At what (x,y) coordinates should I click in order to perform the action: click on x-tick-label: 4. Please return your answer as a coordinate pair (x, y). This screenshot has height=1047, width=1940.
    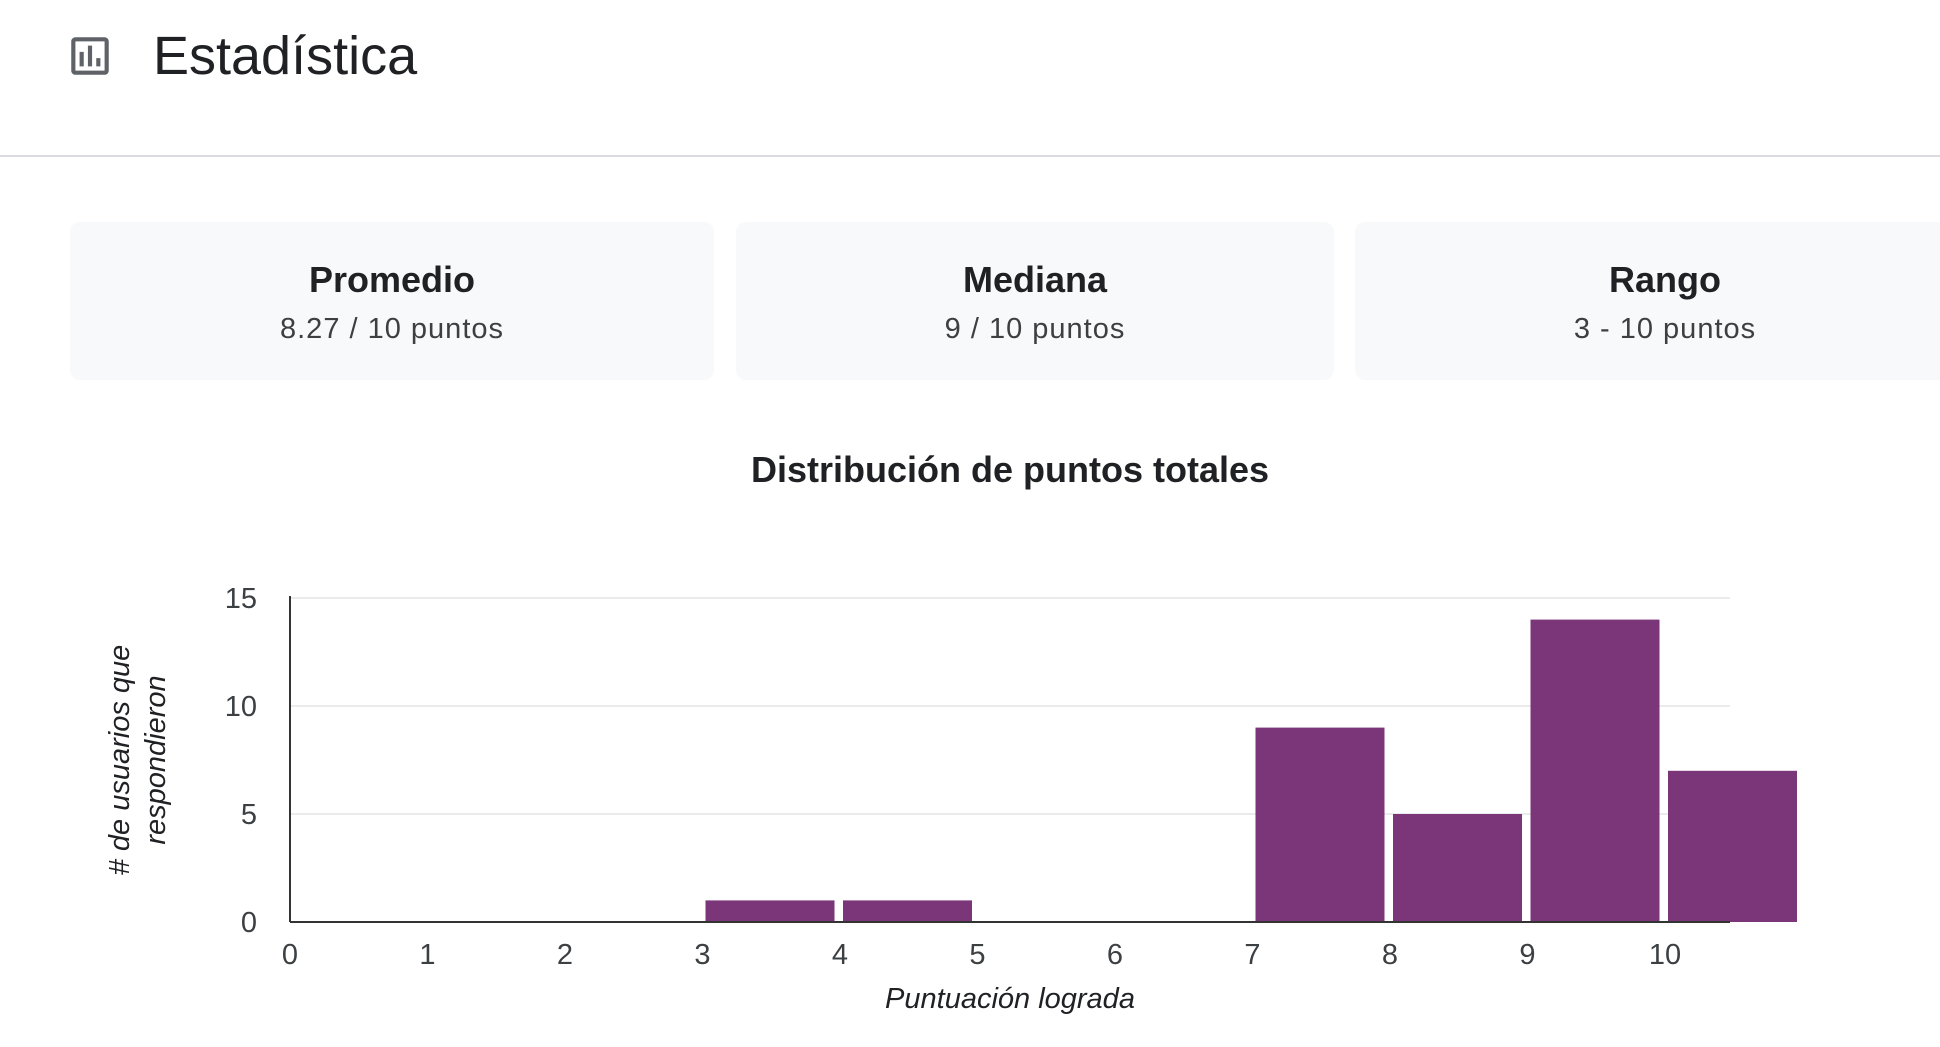
    Looking at the image, I should click on (840, 955).